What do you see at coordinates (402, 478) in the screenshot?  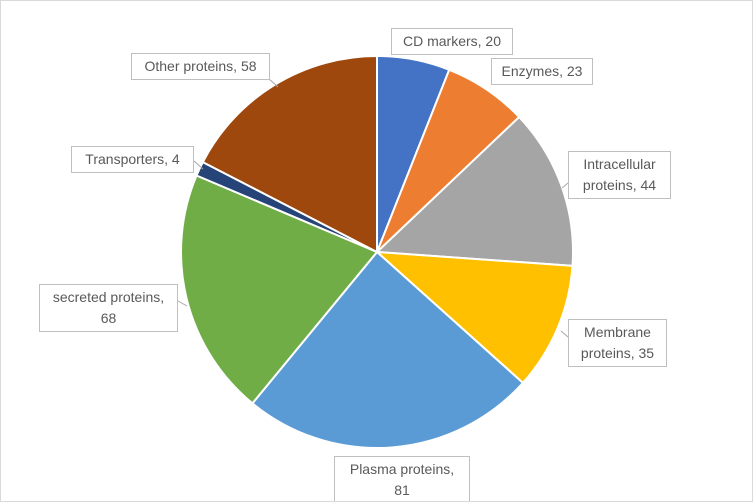 I see `data-label: Plasma proteins, 81` at bounding box center [402, 478].